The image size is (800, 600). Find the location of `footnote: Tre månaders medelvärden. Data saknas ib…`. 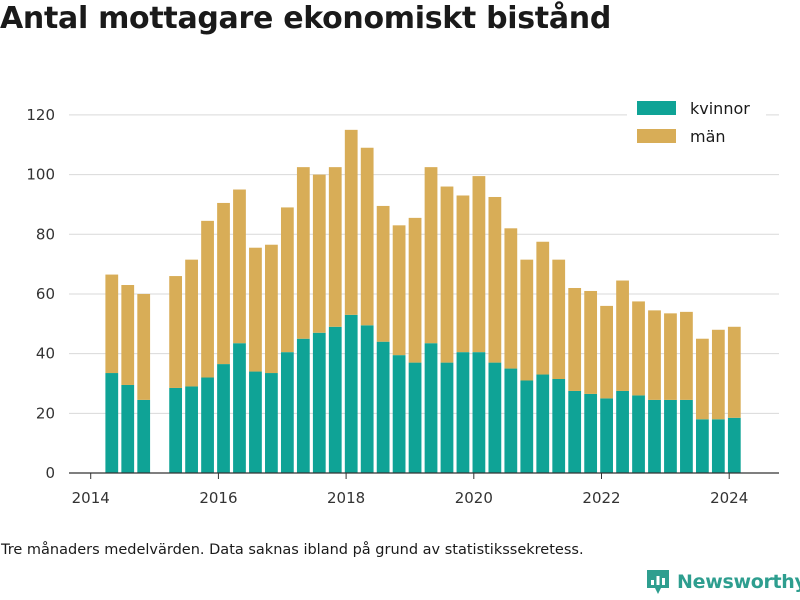

footnote: Tre månaders medelvärden. Data saknas ib… is located at coordinates (292, 550).